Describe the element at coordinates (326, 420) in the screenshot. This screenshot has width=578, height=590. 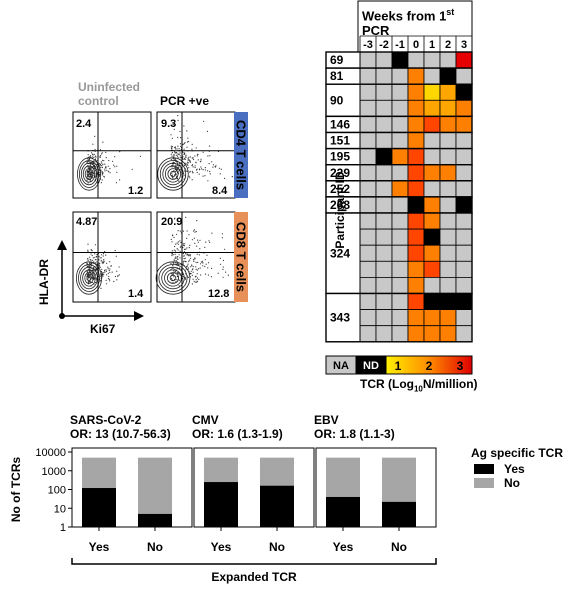
I see `panel-title: EBV` at that location.